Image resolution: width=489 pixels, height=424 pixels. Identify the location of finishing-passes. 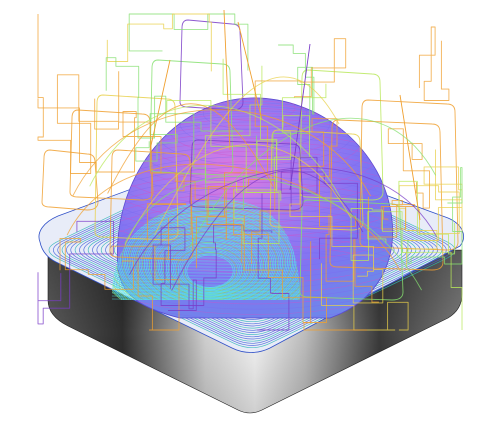
(205, 249).